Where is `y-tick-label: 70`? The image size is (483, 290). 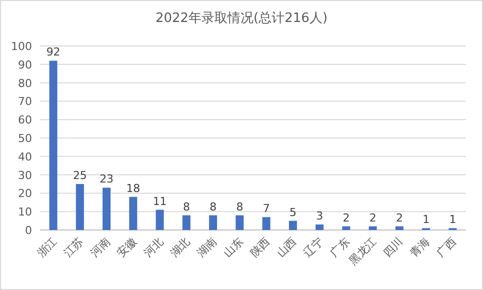
y-tick-label: 70 is located at coordinates (25, 101).